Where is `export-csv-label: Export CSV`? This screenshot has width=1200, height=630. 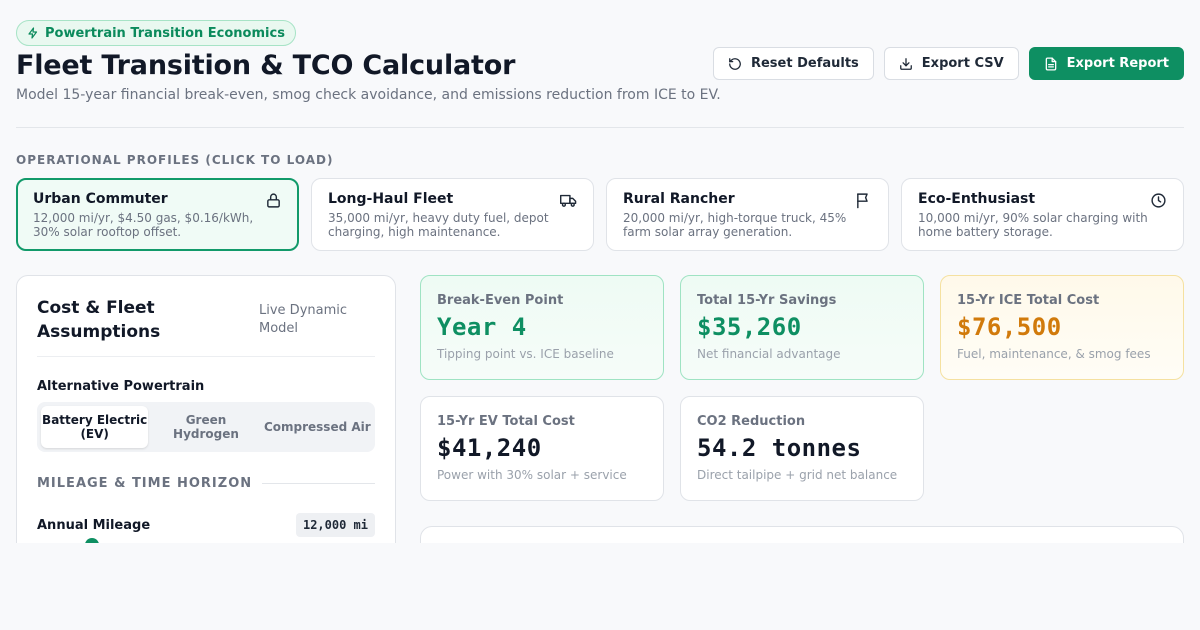 export-csv-label: Export CSV is located at coordinates (962, 63).